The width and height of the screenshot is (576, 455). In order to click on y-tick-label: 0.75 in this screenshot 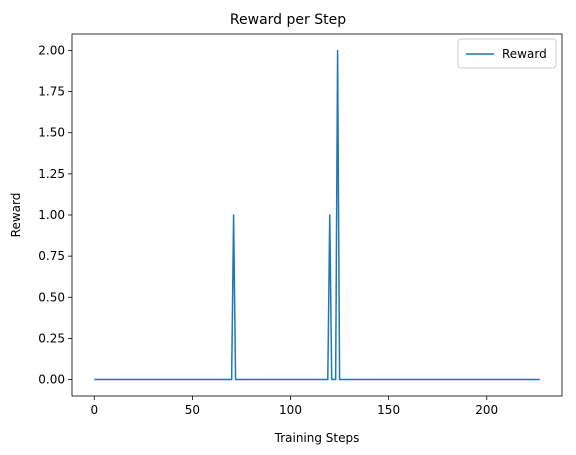, I will do `click(51, 256)`.